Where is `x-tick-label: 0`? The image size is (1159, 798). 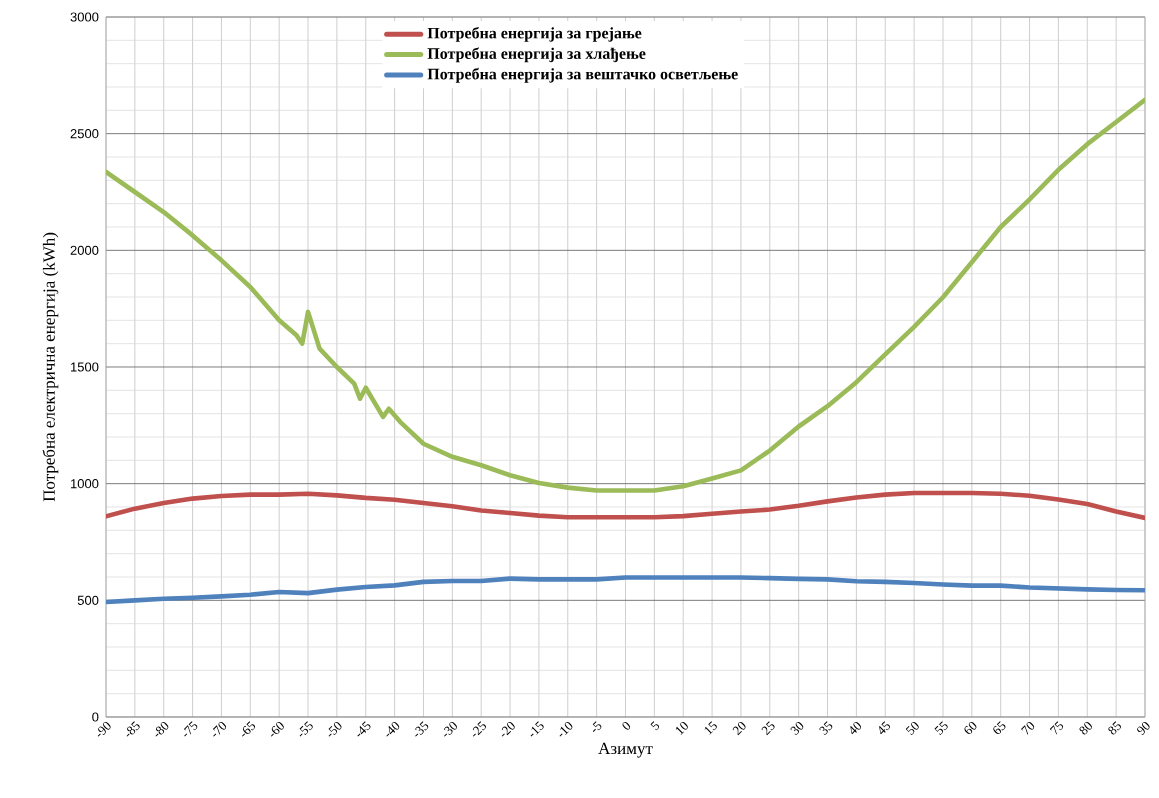 x-tick-label: 0 is located at coordinates (626, 725).